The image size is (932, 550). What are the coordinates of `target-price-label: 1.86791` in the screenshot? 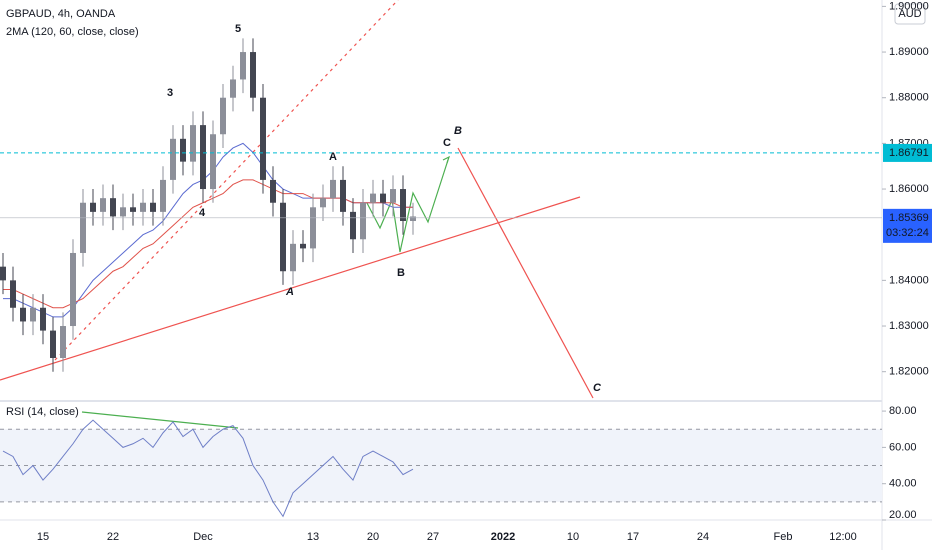 It's located at (909, 153).